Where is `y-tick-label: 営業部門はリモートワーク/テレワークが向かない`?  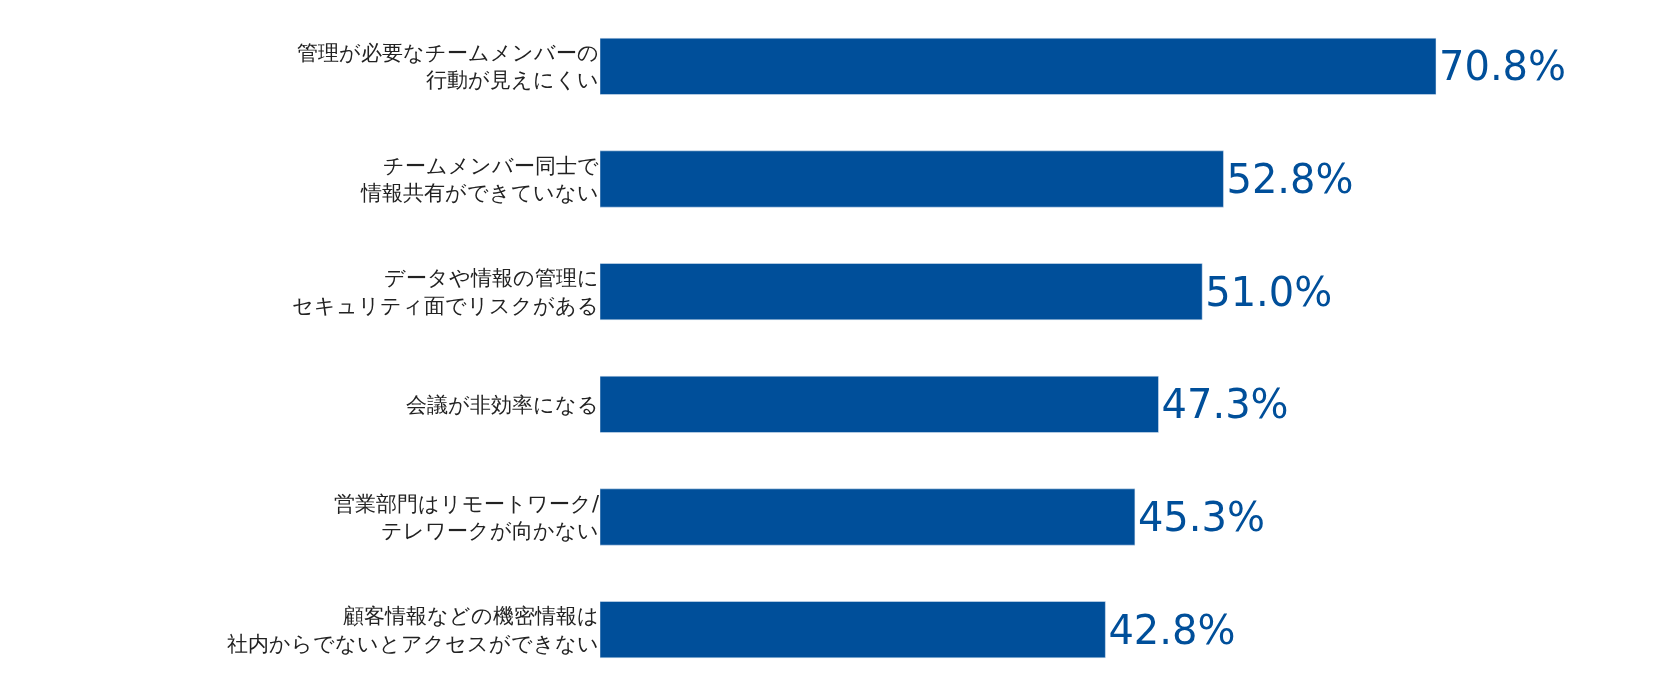 y-tick-label: 営業部門はリモートワーク/テレワークが向かない is located at coordinates (466, 517).